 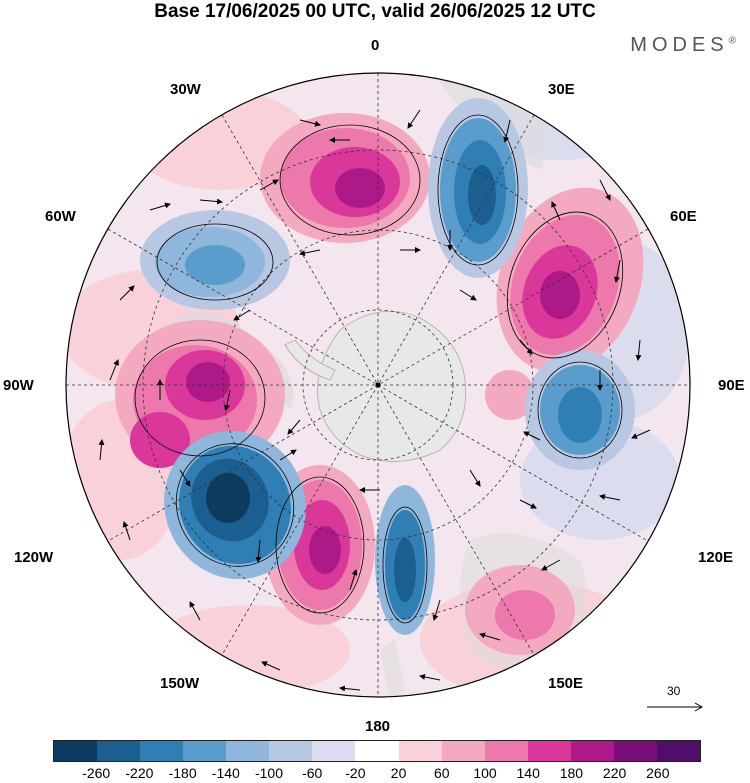 What do you see at coordinates (375, 45) in the screenshot?
I see `lon-label-0: 0` at bounding box center [375, 45].